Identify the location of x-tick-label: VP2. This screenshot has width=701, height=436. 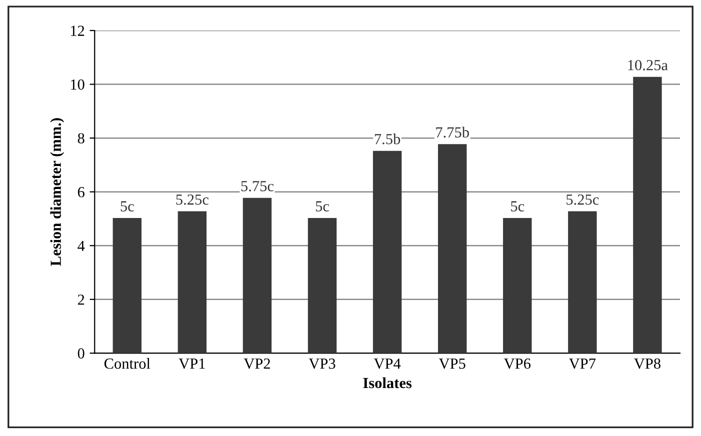
(257, 363).